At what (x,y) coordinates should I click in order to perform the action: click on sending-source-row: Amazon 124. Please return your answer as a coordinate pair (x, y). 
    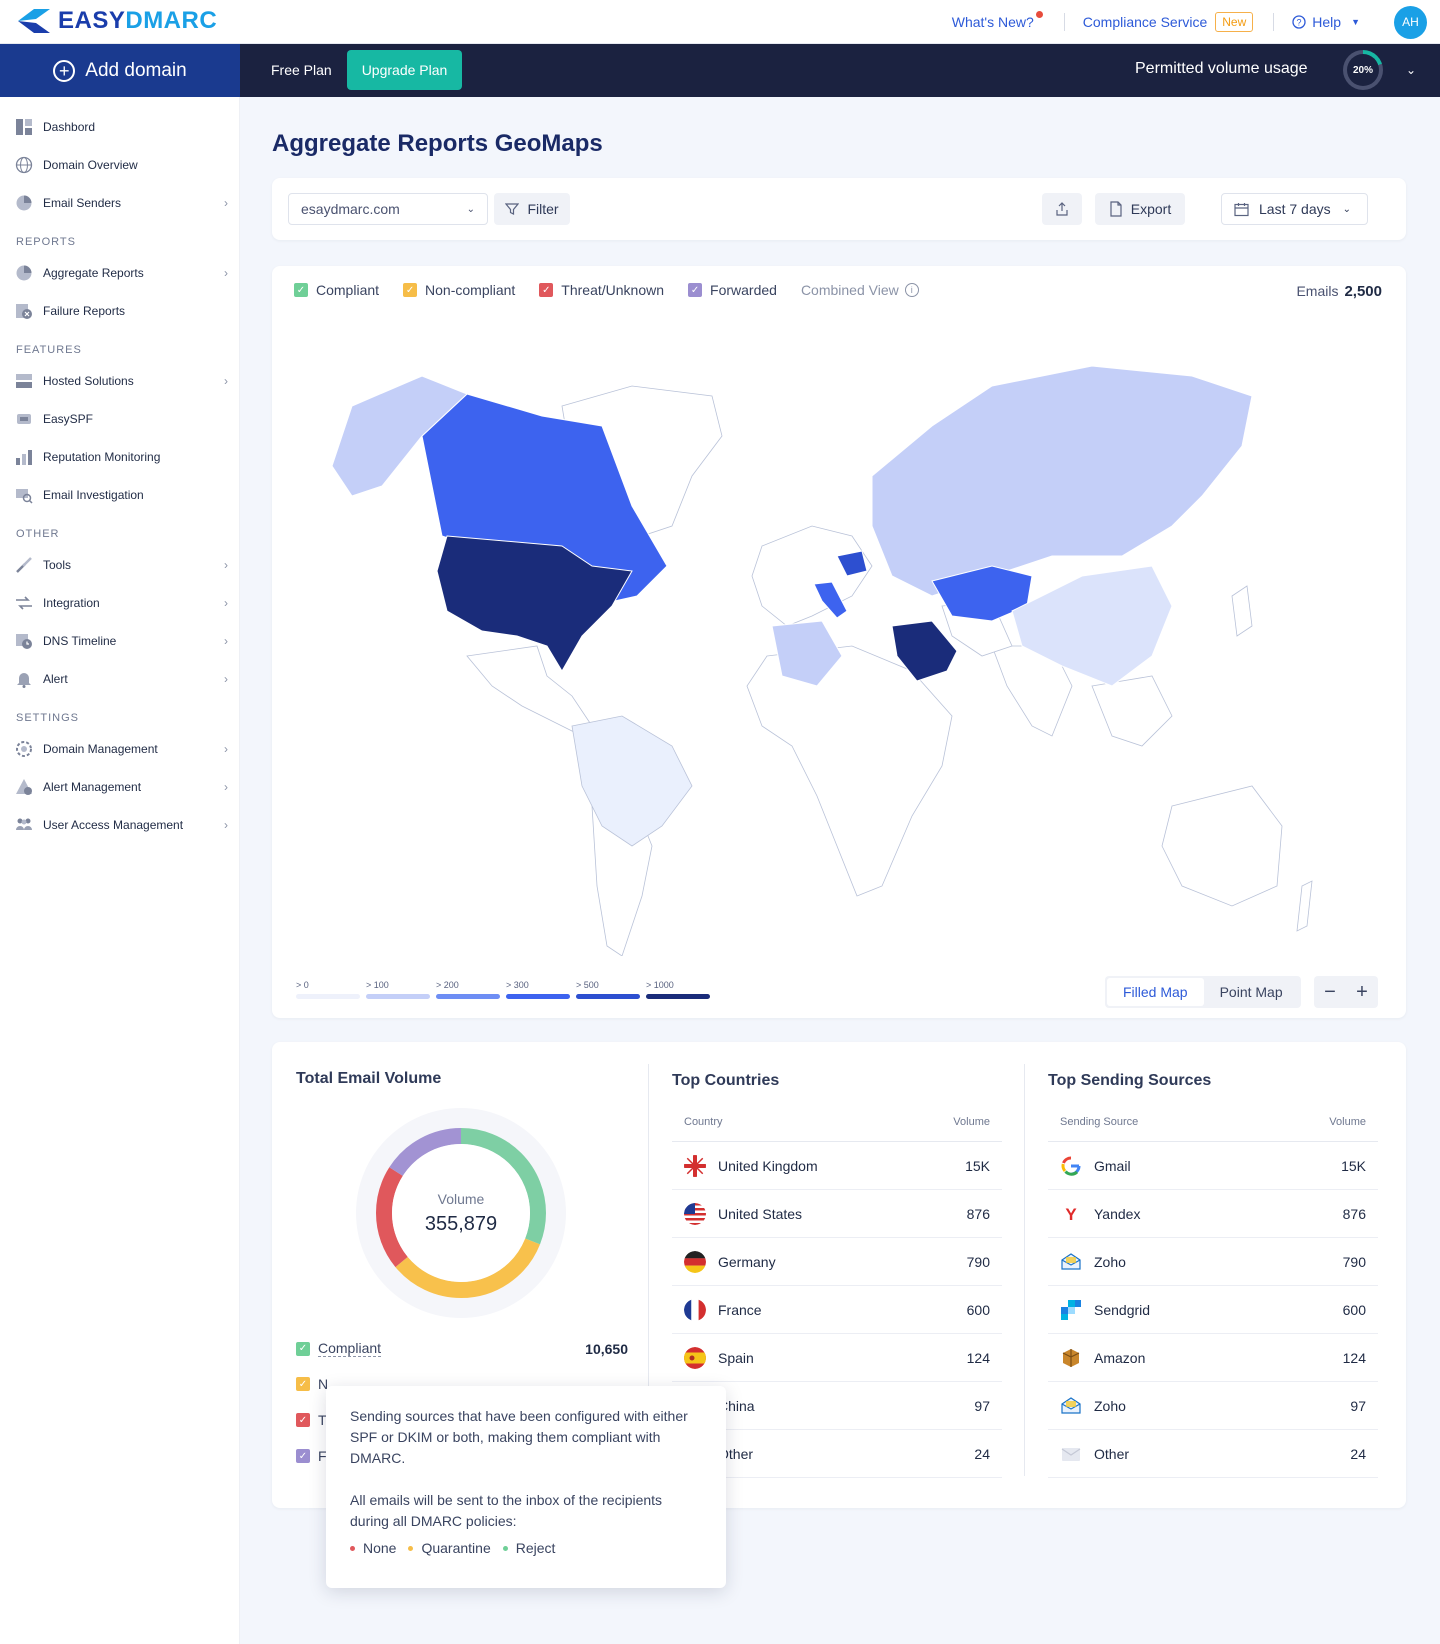
    Looking at the image, I should click on (1213, 1358).